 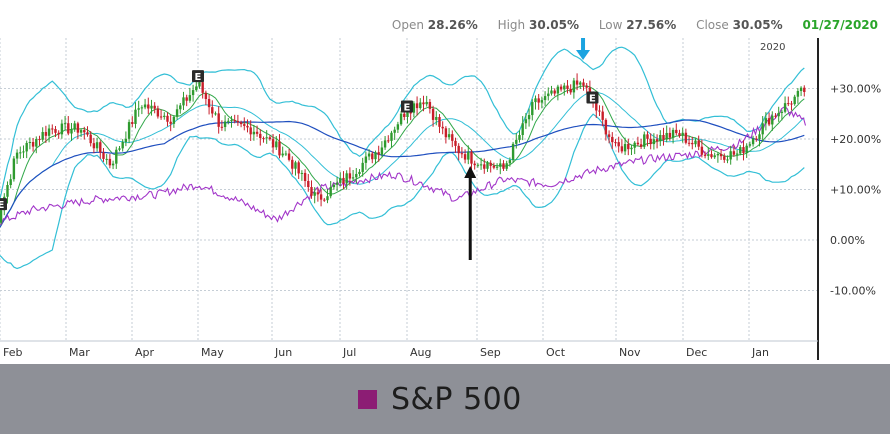 What do you see at coordinates (855, 89) in the screenshot?
I see `y-tick-label: +30.00%` at bounding box center [855, 89].